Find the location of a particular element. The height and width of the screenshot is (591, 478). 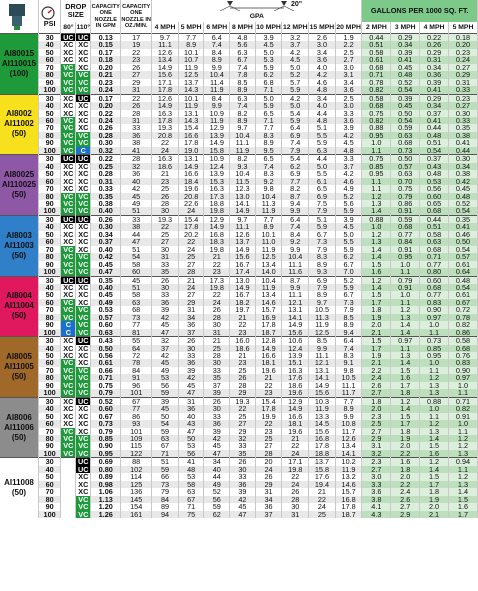

gal-cell: 0.48 is located at coordinates (434, 174).